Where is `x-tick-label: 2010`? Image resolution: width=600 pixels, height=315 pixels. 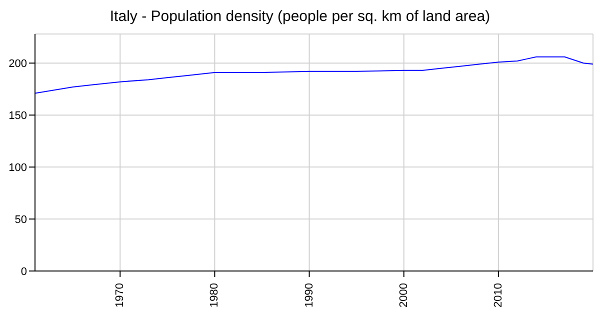
x-tick-label: 2010 is located at coordinates (498, 295).